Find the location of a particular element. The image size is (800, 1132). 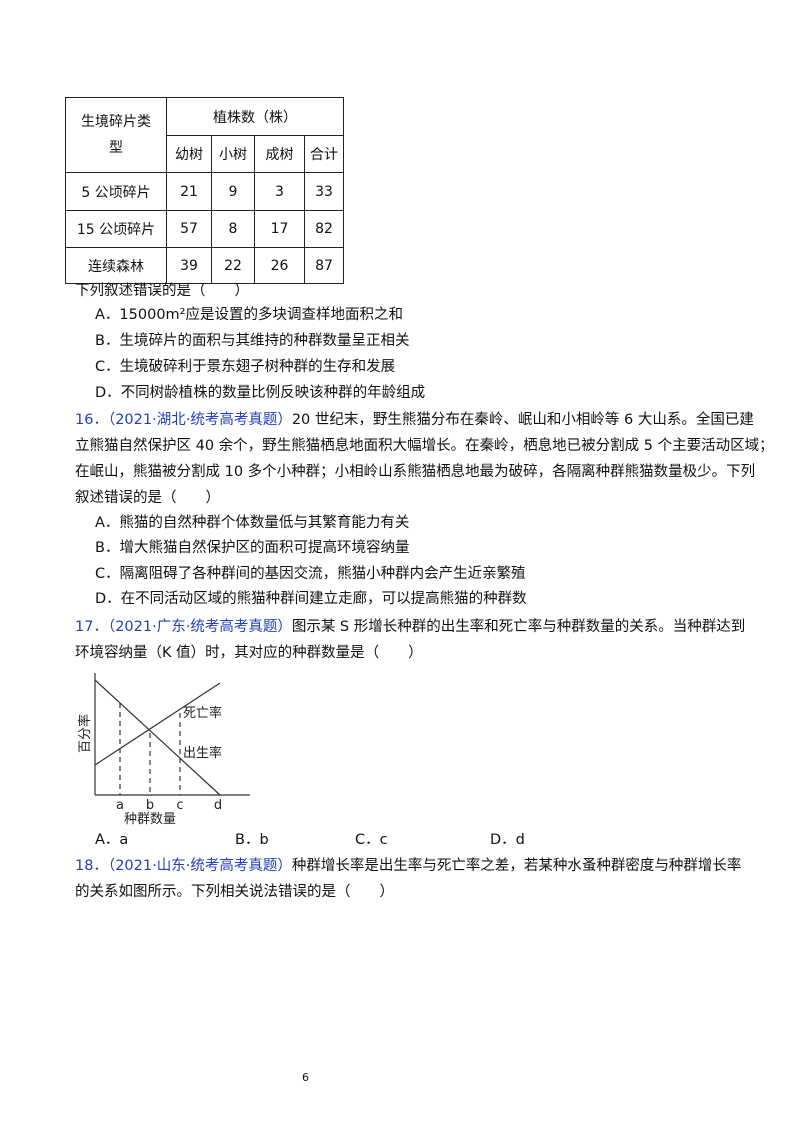

birth-line is located at coordinates (157, 737).